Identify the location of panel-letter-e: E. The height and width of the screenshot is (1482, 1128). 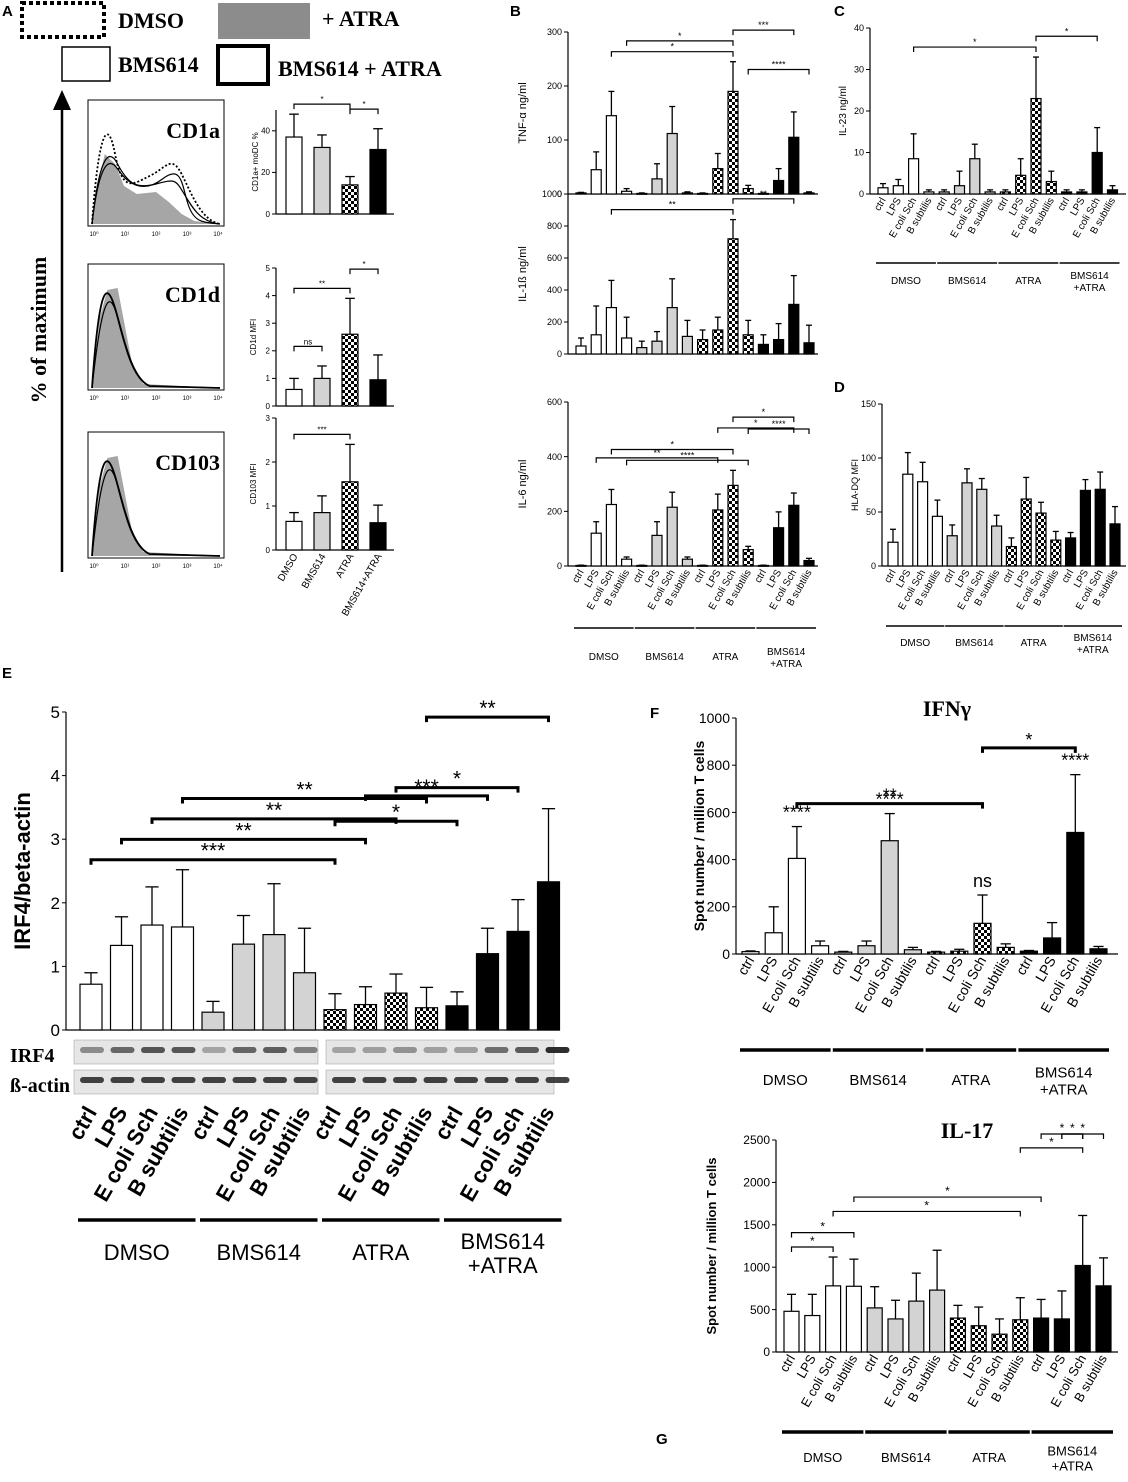
(7, 673).